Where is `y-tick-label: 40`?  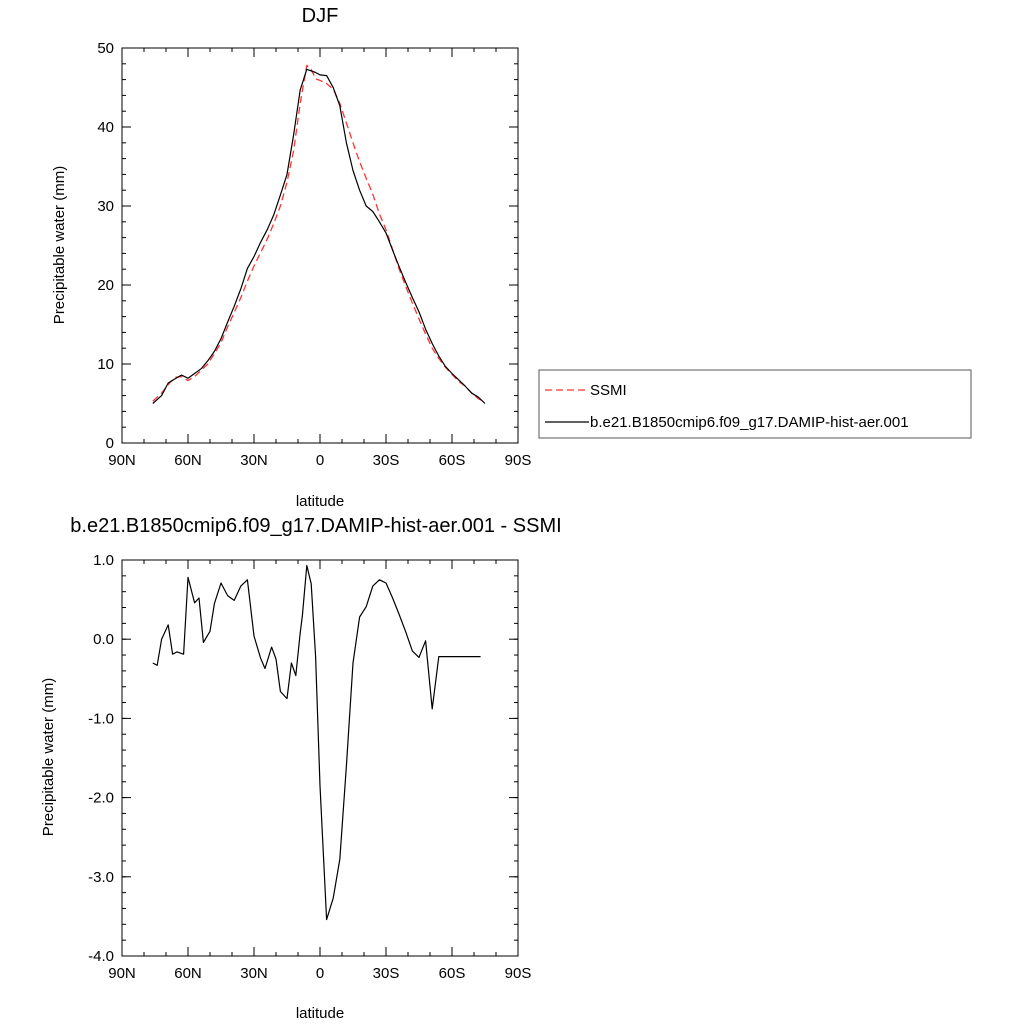
y-tick-label: 40 is located at coordinates (105, 127).